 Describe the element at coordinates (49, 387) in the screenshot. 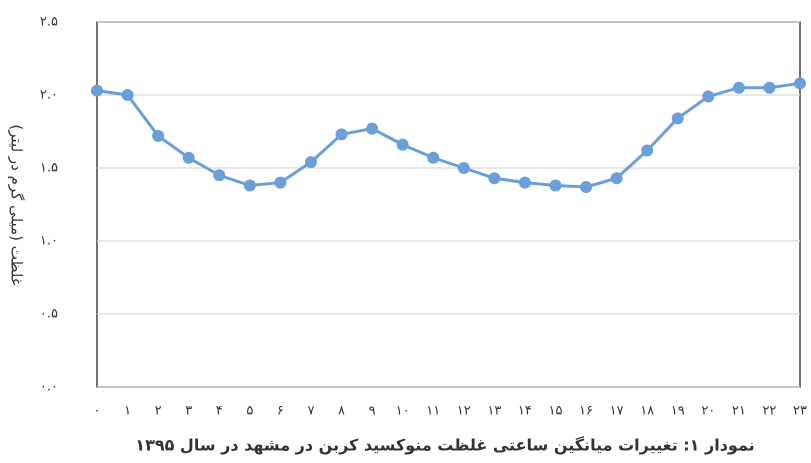

I see `y-tick-label: ۰.۰` at that location.